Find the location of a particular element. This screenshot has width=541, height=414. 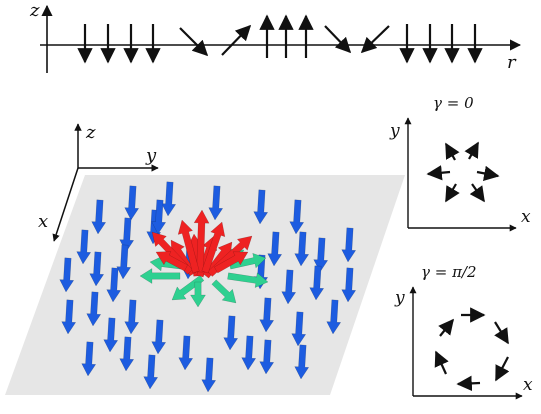

radial-panel-title: γ = 0 is located at coordinates (453, 103).